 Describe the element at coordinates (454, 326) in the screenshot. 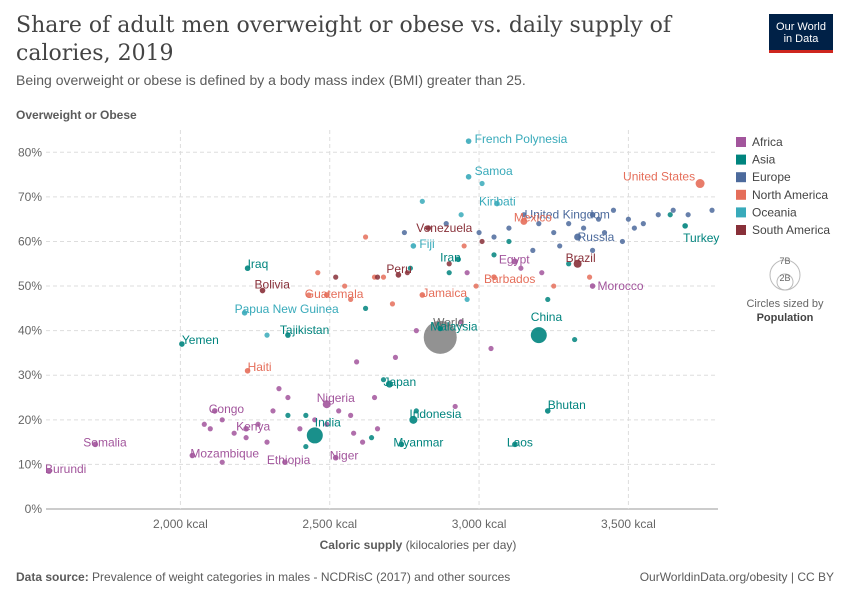

I see `point-label: Malaysia` at that location.